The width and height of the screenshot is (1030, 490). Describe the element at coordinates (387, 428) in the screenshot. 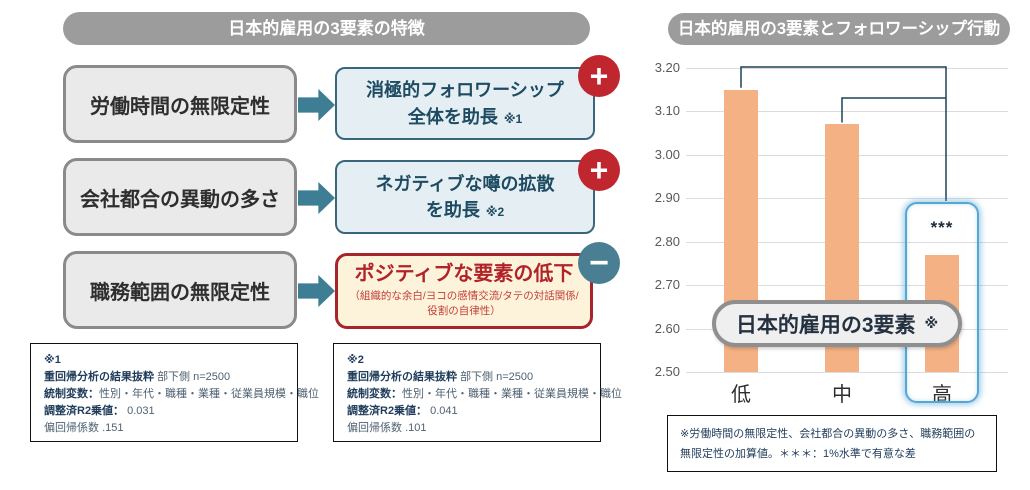

I see `note-coef-line: 偏回帰係数 .101` at that location.